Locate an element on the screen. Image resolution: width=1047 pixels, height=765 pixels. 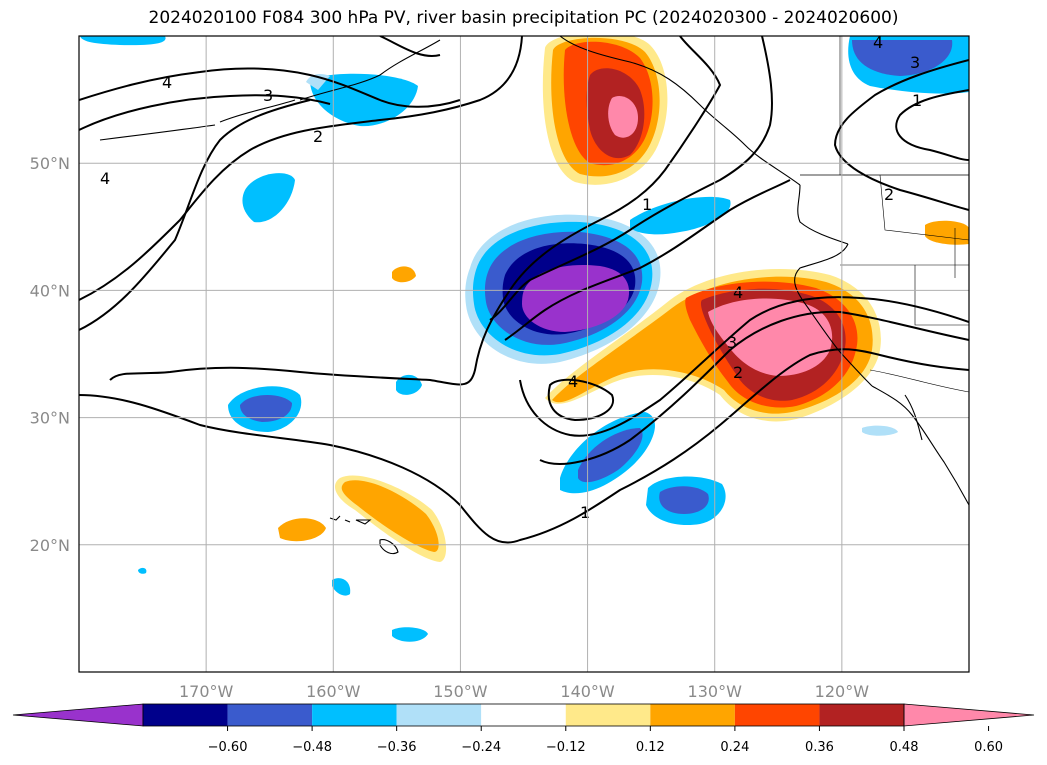
longitude-label: 150°W is located at coordinates (460, 691).